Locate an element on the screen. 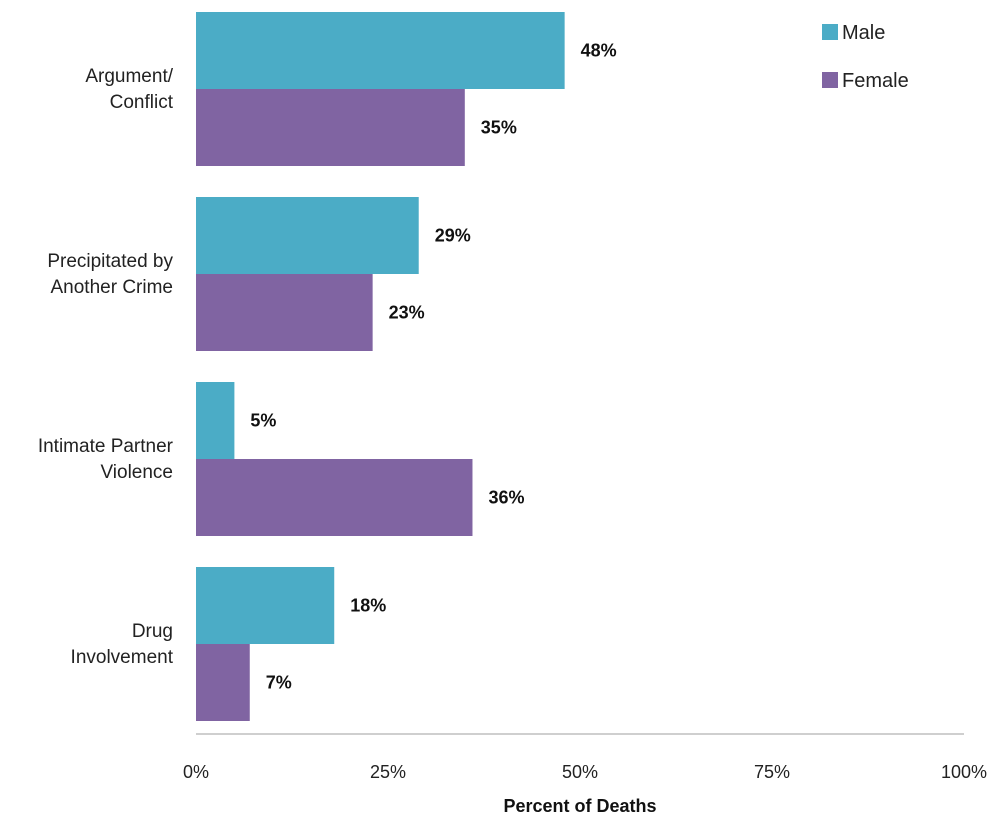 This screenshot has height=819, width=994. legend-swatch-male is located at coordinates (830, 32).